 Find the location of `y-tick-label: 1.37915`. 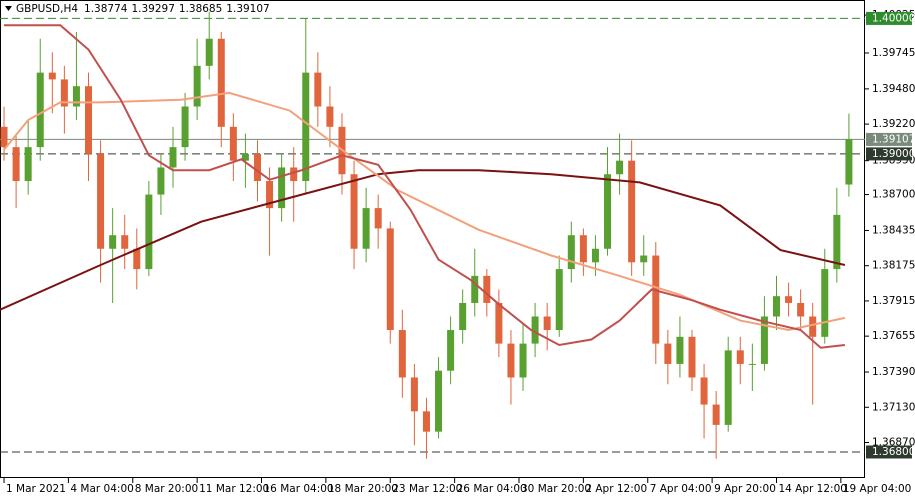

y-tick-label: 1.37915 is located at coordinates (893, 301).